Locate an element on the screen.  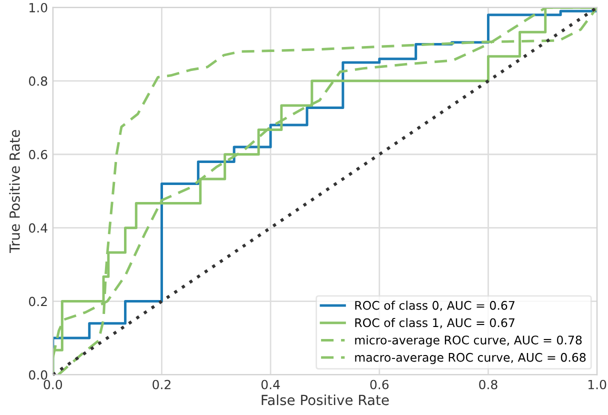
y-tick-label: 0.2 is located at coordinates (37, 301).